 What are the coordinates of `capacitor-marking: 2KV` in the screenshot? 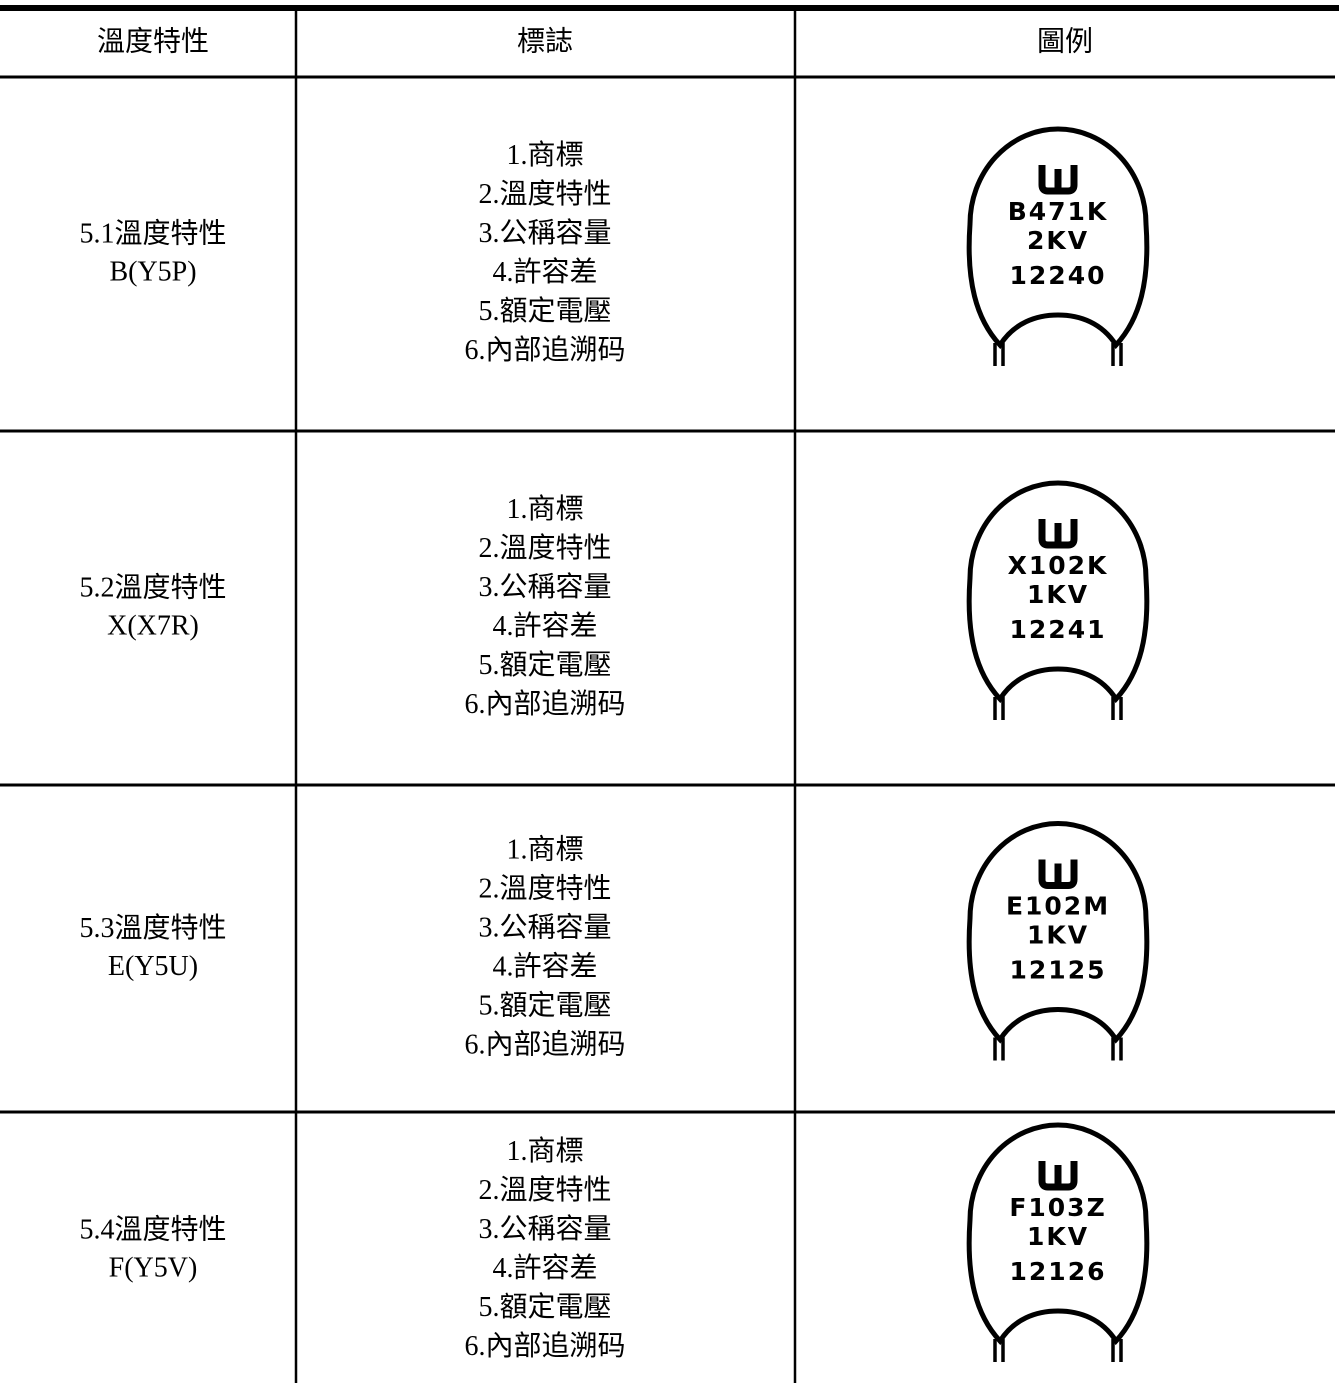 It's located at (1058, 240).